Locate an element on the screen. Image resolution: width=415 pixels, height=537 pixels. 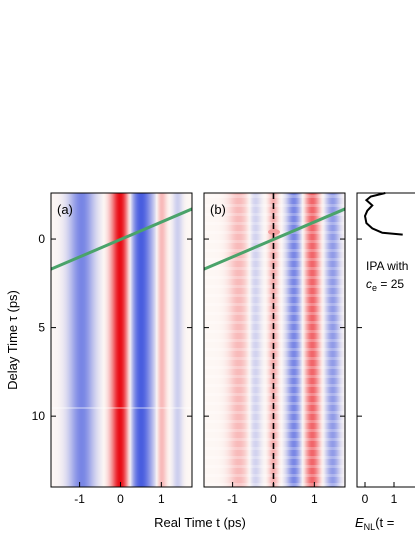
panel-a-artifact-stripe is located at coordinates (121, 408).